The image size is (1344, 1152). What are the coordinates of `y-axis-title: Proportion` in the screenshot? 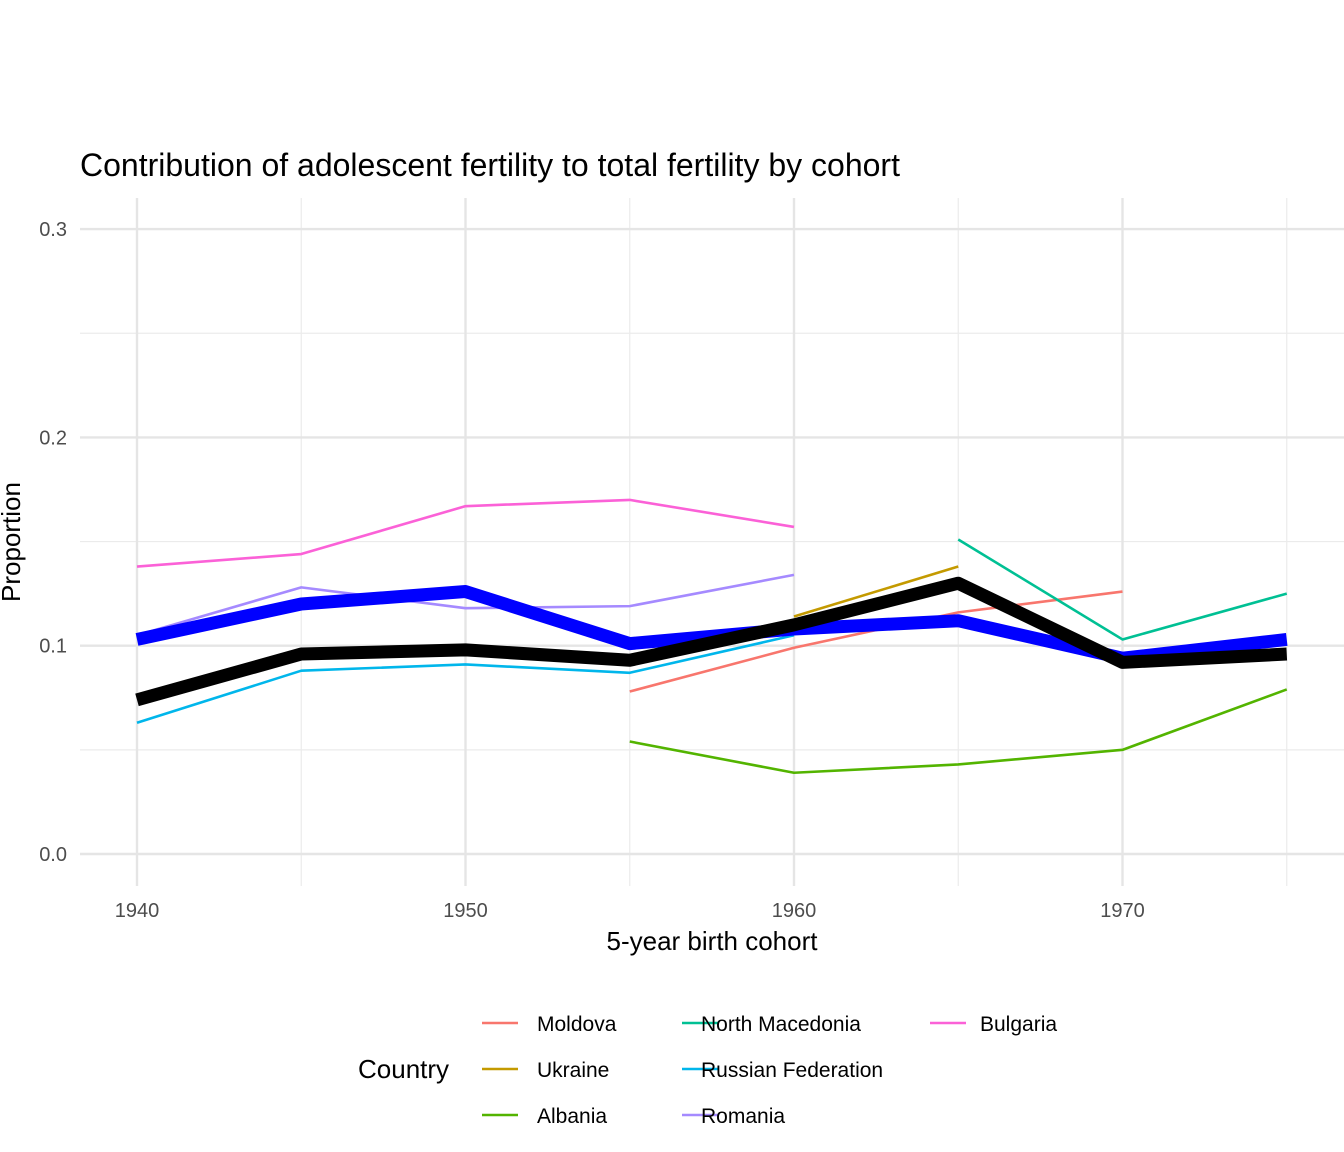 It's located at (13, 542).